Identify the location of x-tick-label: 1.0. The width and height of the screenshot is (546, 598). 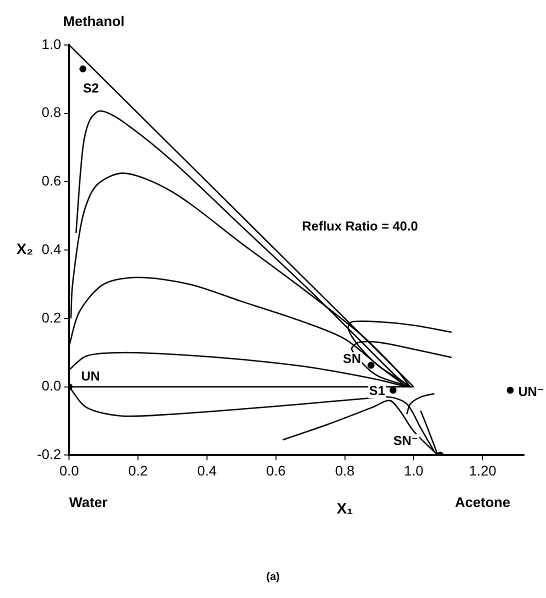
(414, 470).